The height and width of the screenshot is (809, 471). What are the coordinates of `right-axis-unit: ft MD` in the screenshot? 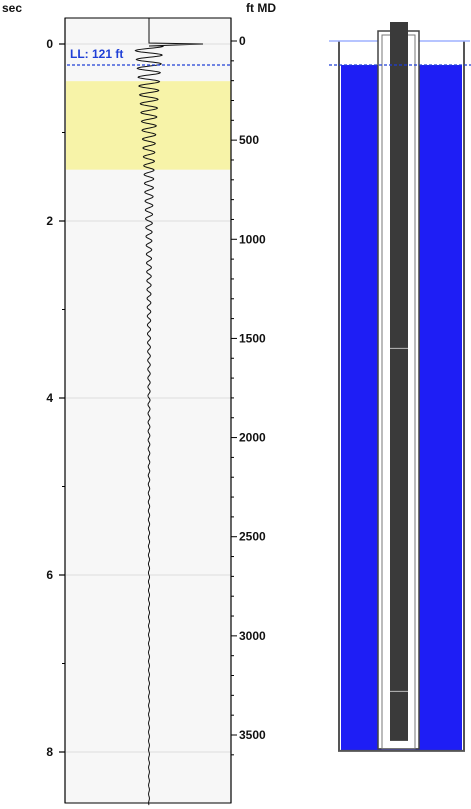 It's located at (261, 8).